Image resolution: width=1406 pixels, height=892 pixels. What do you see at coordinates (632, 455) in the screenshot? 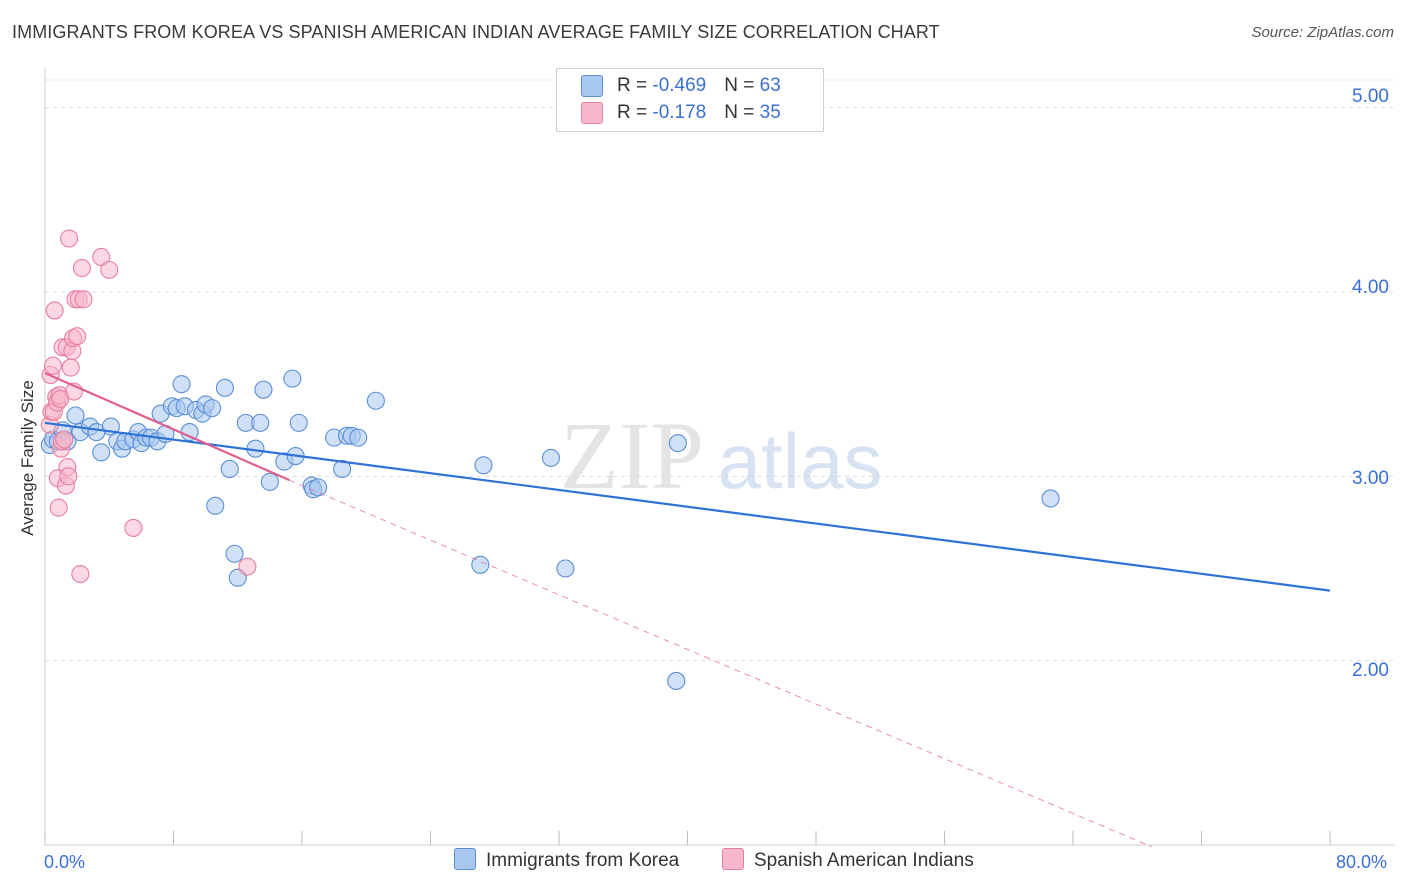
I see `watermark-zip: ZIP` at bounding box center [632, 455].